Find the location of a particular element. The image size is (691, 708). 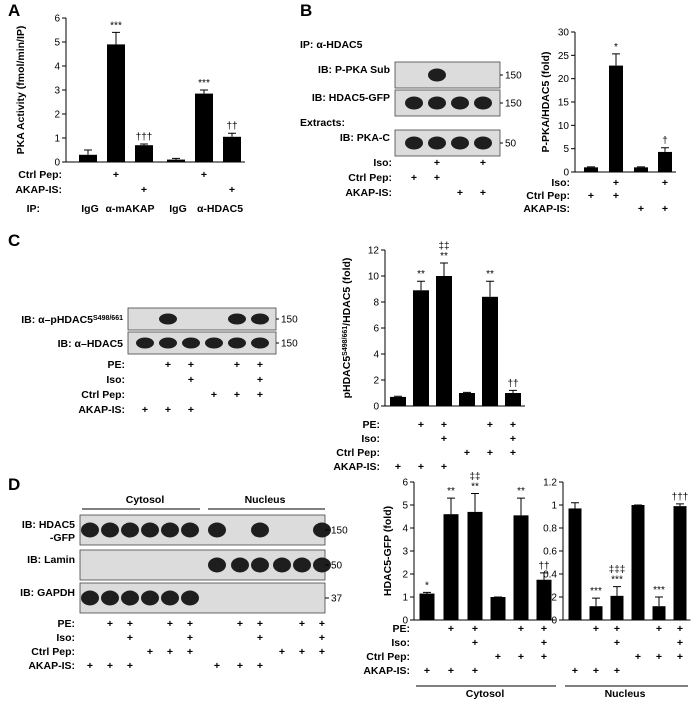

y-axis-label: pHDAC5S498/661/HDAC5 (fold) is located at coordinates (347, 328).